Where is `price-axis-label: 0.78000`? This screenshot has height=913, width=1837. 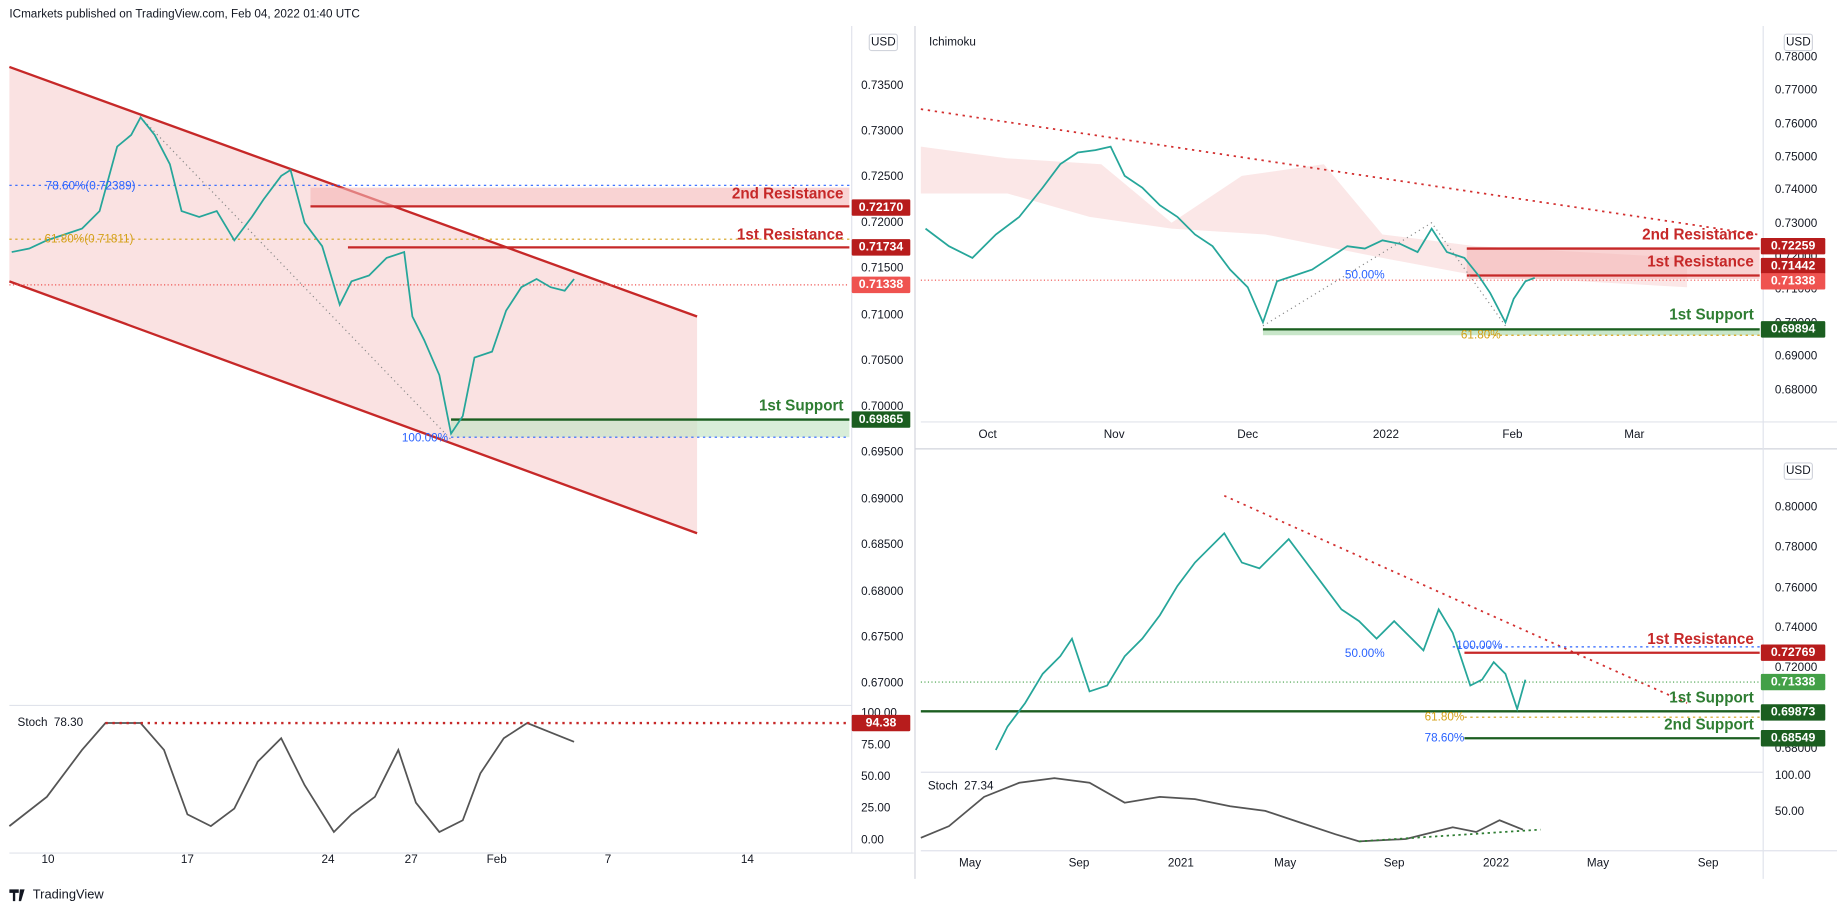
price-axis-label: 0.78000 is located at coordinates (1796, 57).